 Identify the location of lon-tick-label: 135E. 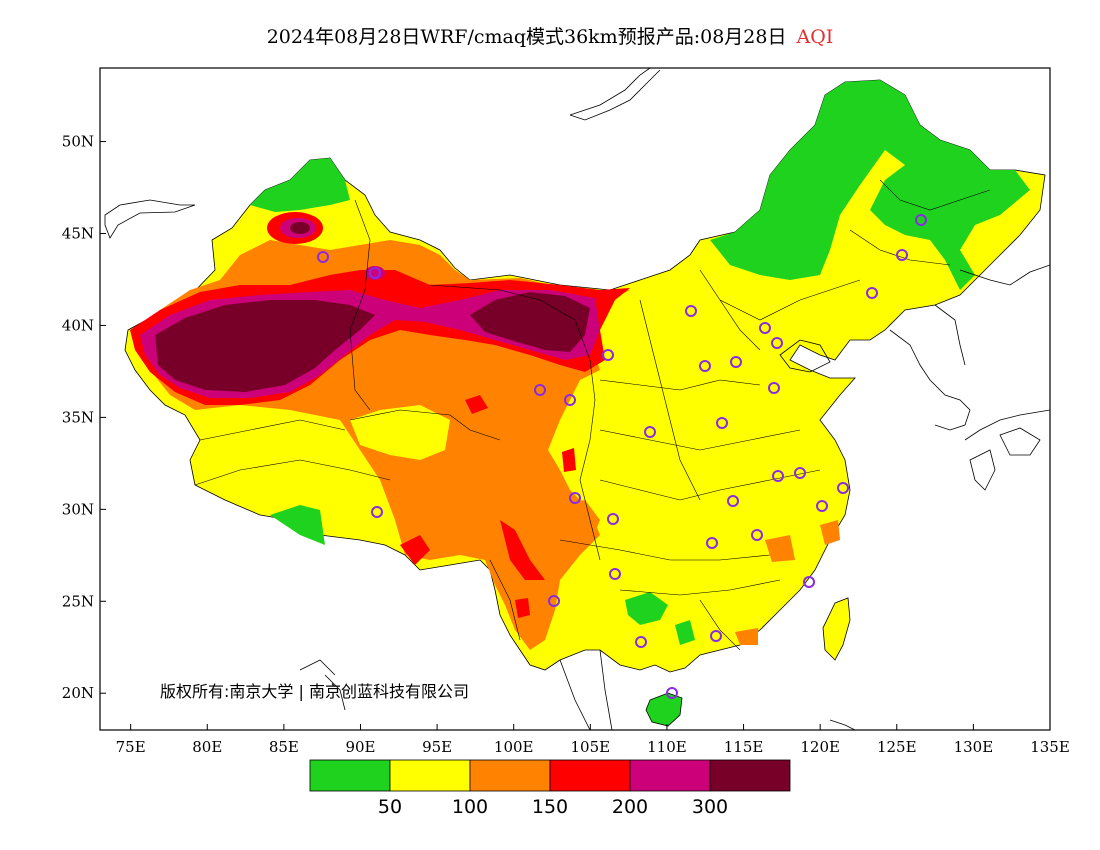
(1050, 747).